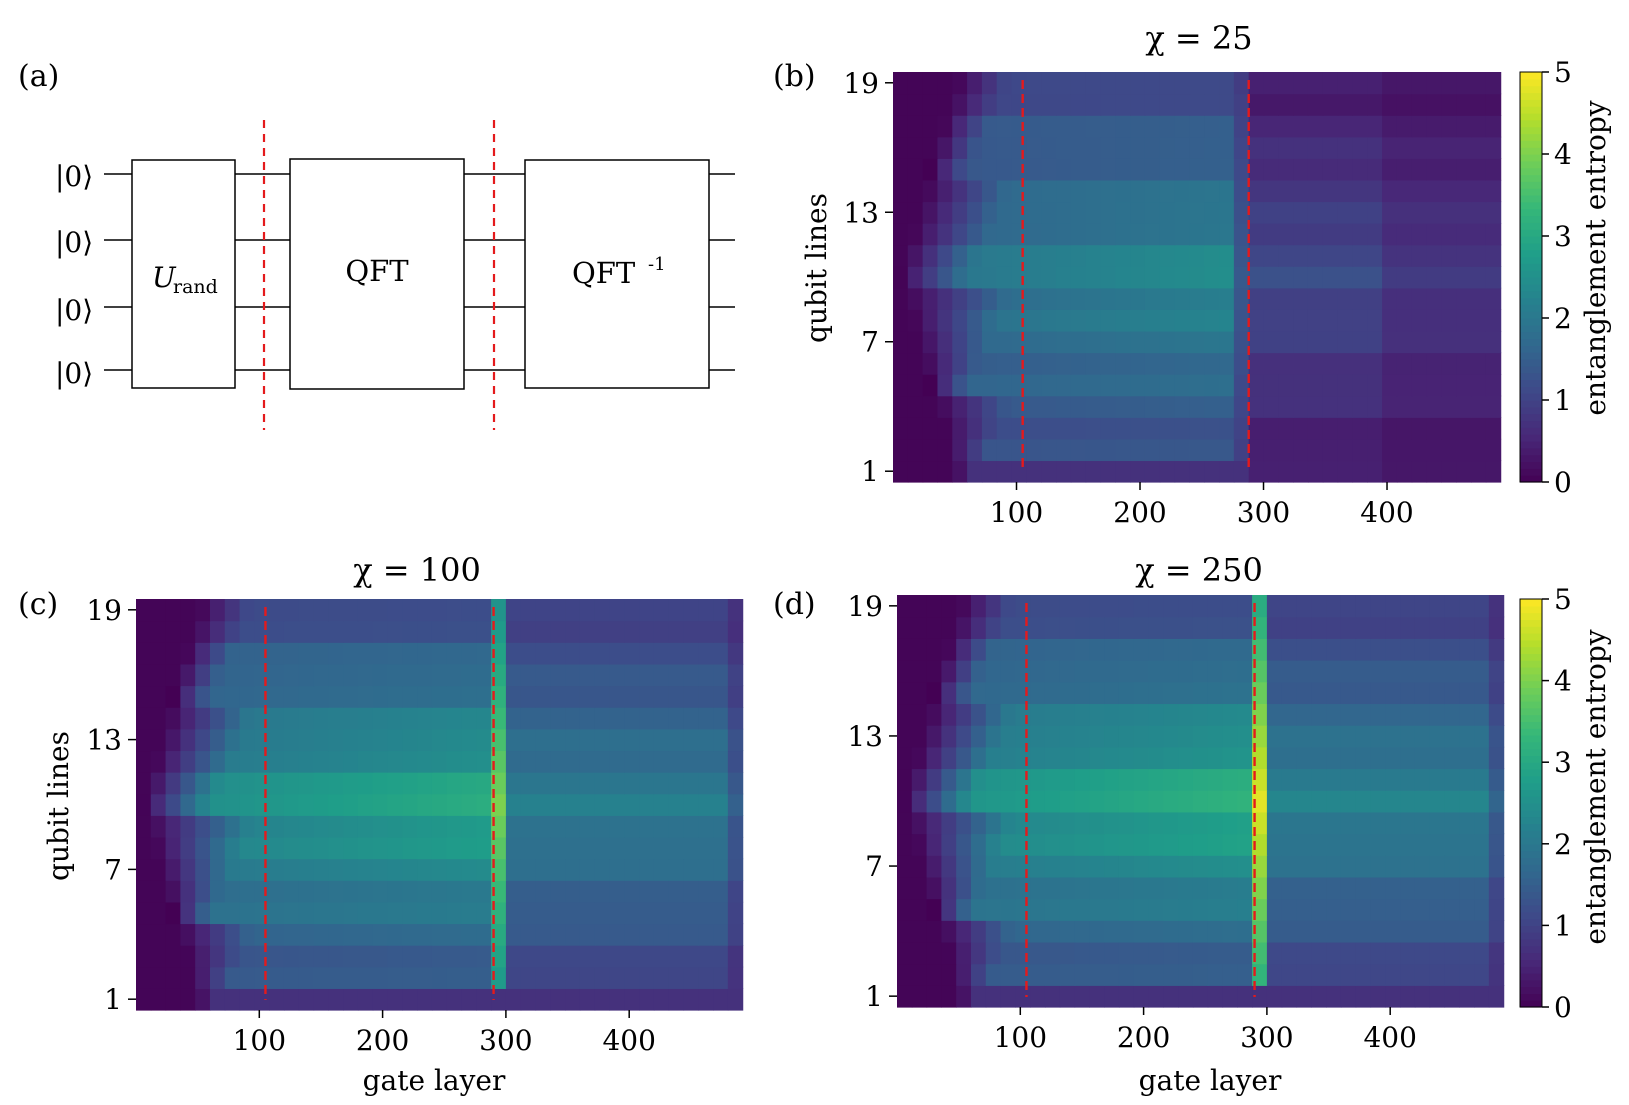 The height and width of the screenshot is (1105, 1629). Describe the element at coordinates (377, 271) in the screenshot. I see `gate-qft-label: QFT` at that location.